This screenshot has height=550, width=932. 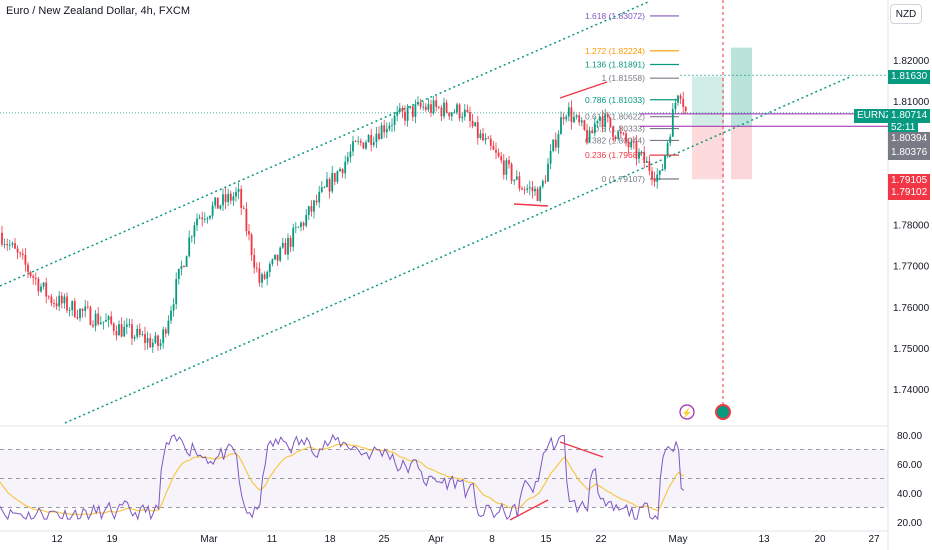 I want to click on lightning-event-icon, so click(x=687, y=412).